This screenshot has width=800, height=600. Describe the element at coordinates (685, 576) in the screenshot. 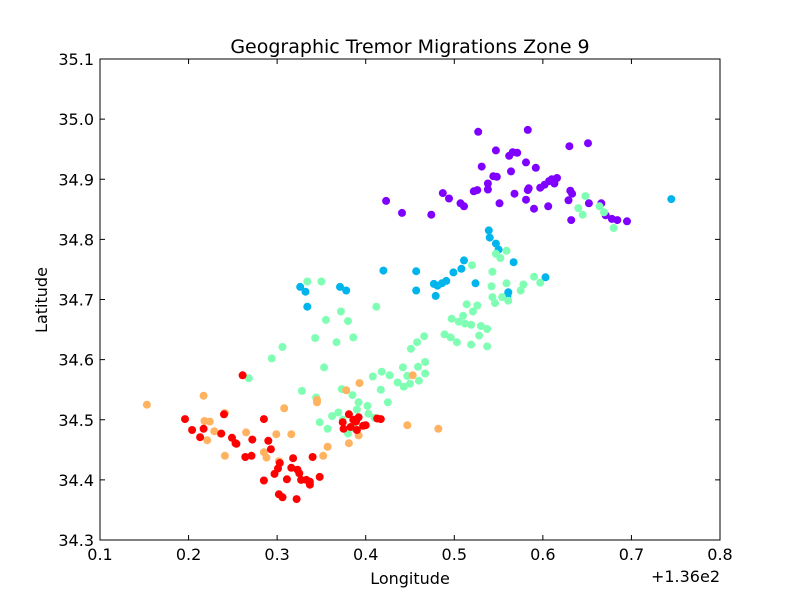

I see `x-axis-offset-label: +1.36e2` at that location.